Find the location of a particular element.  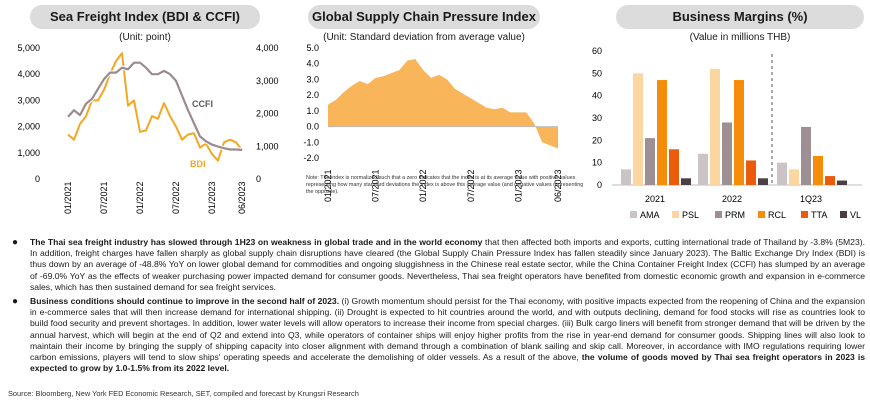

legend-label: PRM is located at coordinates (735, 215).